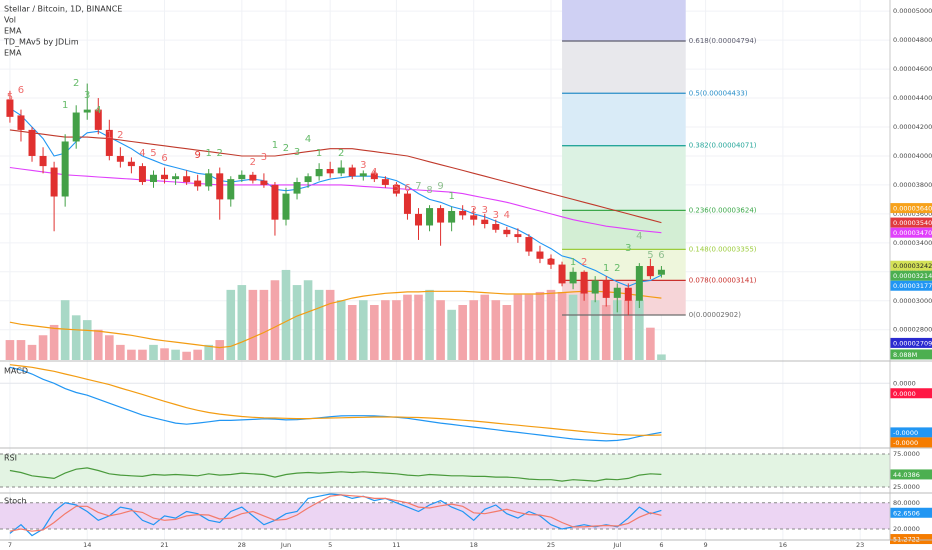 This screenshot has height=550, width=932. Describe the element at coordinates (906, 513) in the screenshot. I see `price-badge-label: 62.6506` at that location.